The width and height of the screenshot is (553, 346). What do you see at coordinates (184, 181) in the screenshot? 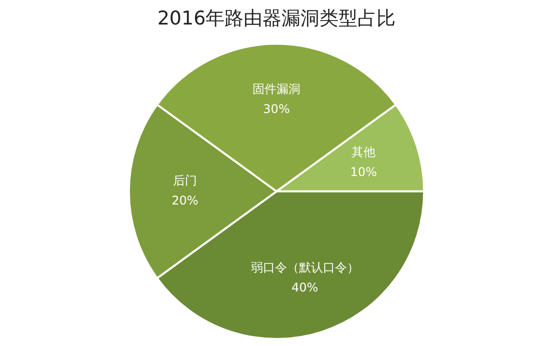
I see `slice-label: 后门` at bounding box center [184, 181].